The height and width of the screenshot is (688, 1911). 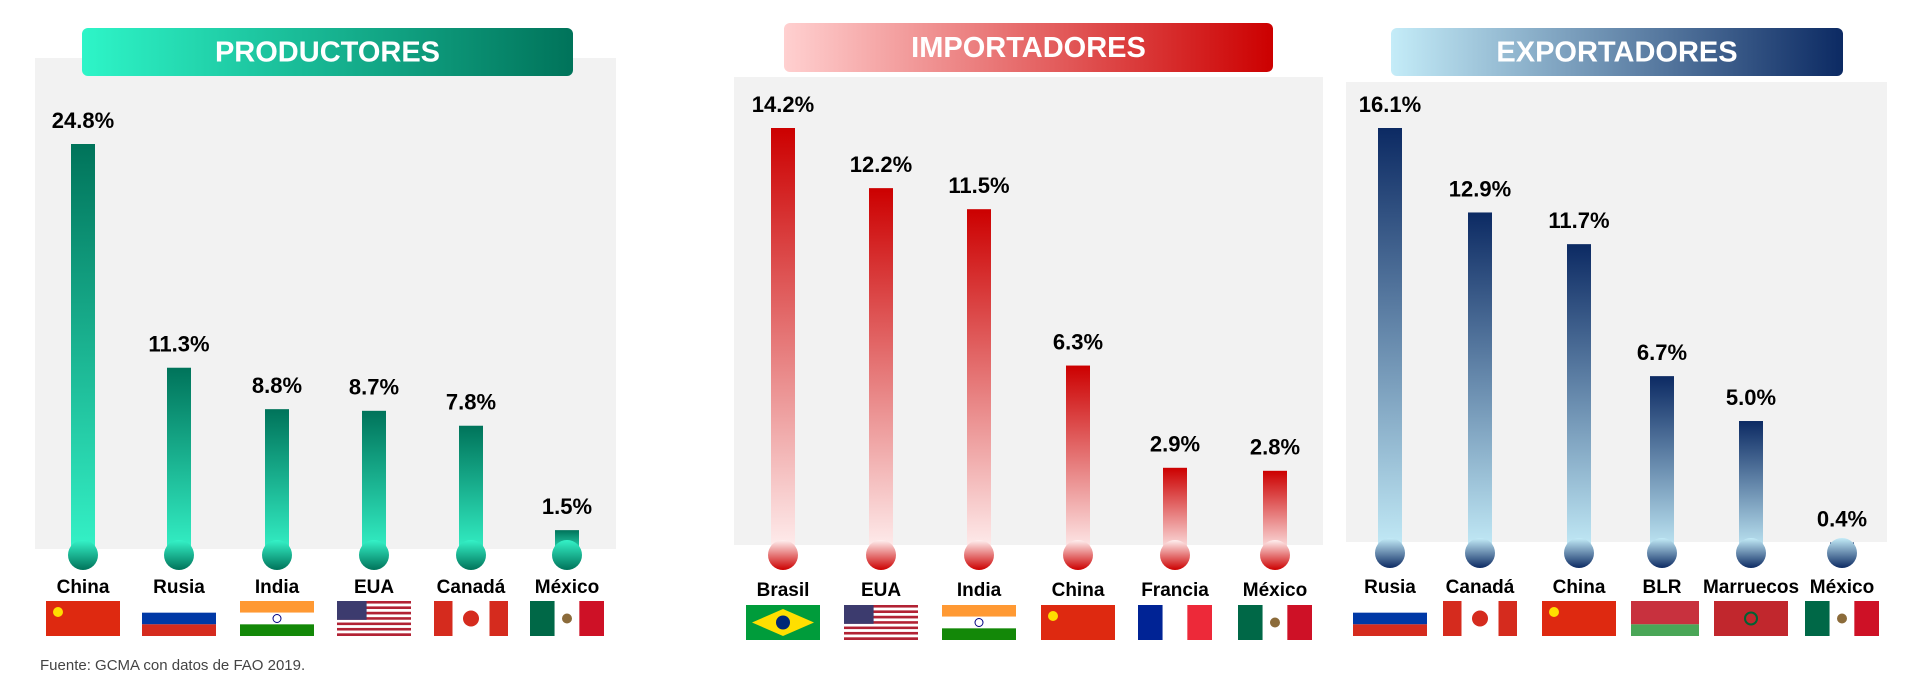 What do you see at coordinates (471, 618) in the screenshot?
I see `flag-leaf` at bounding box center [471, 618].